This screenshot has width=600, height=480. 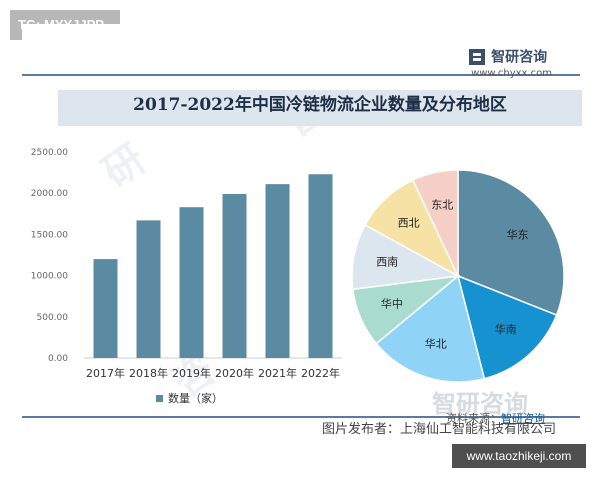 I want to click on pie-slice-label: 西北, so click(x=409, y=222).